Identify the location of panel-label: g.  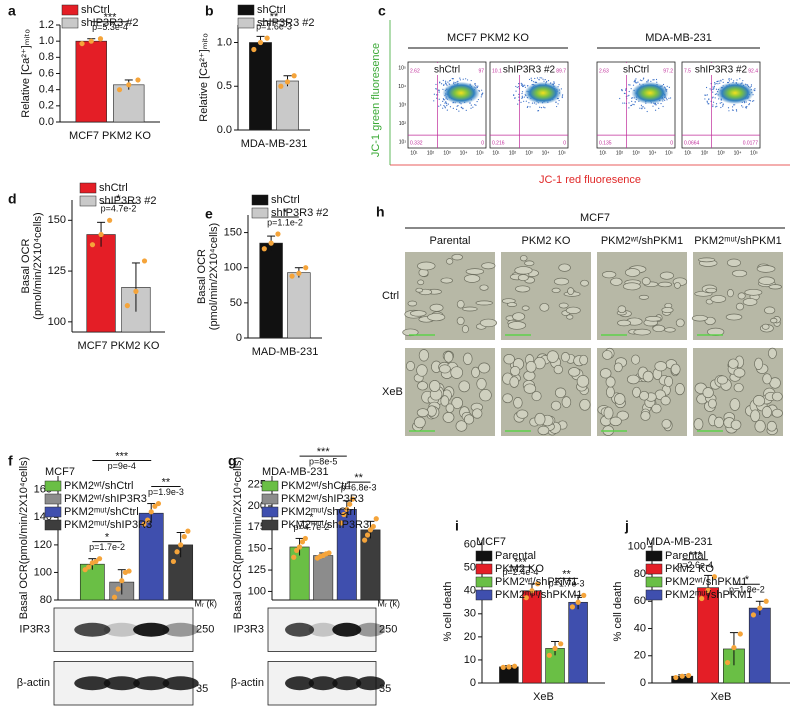
(232, 461).